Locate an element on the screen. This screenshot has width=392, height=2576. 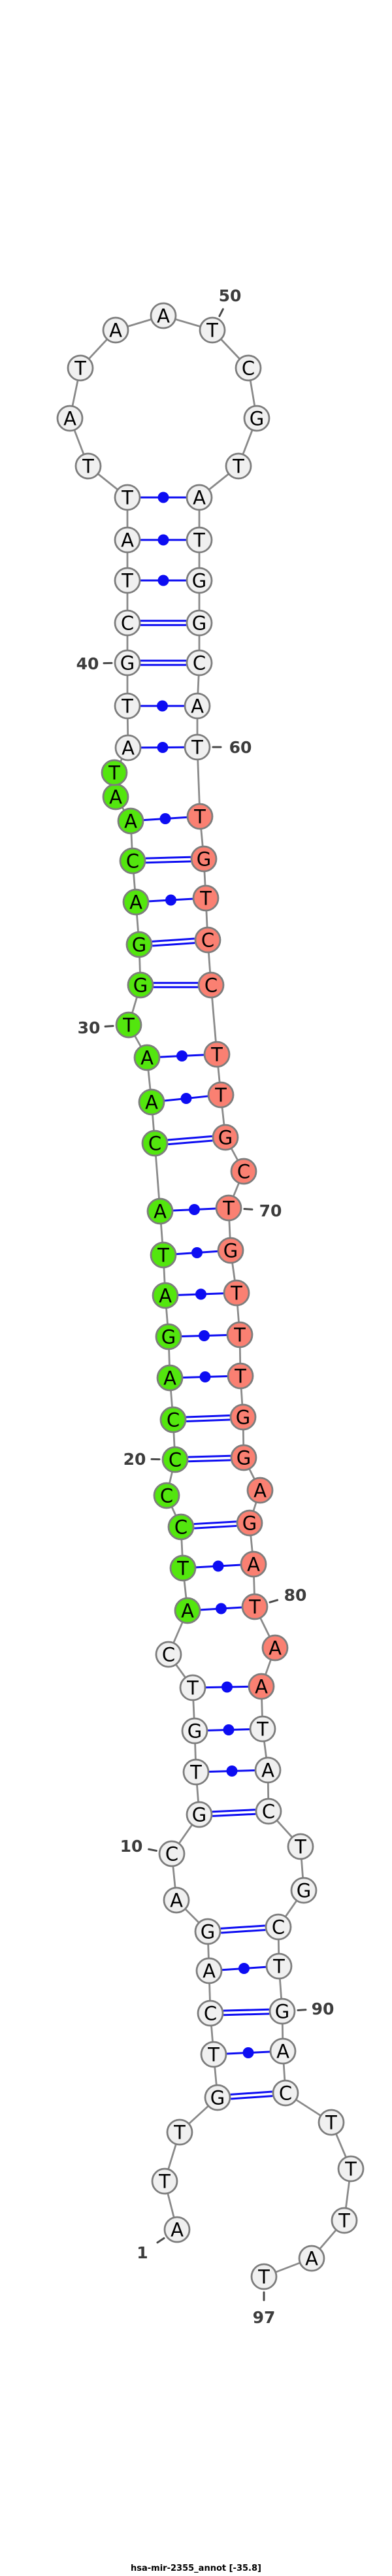
nucleotide-45-T: T is located at coordinates (88, 466).